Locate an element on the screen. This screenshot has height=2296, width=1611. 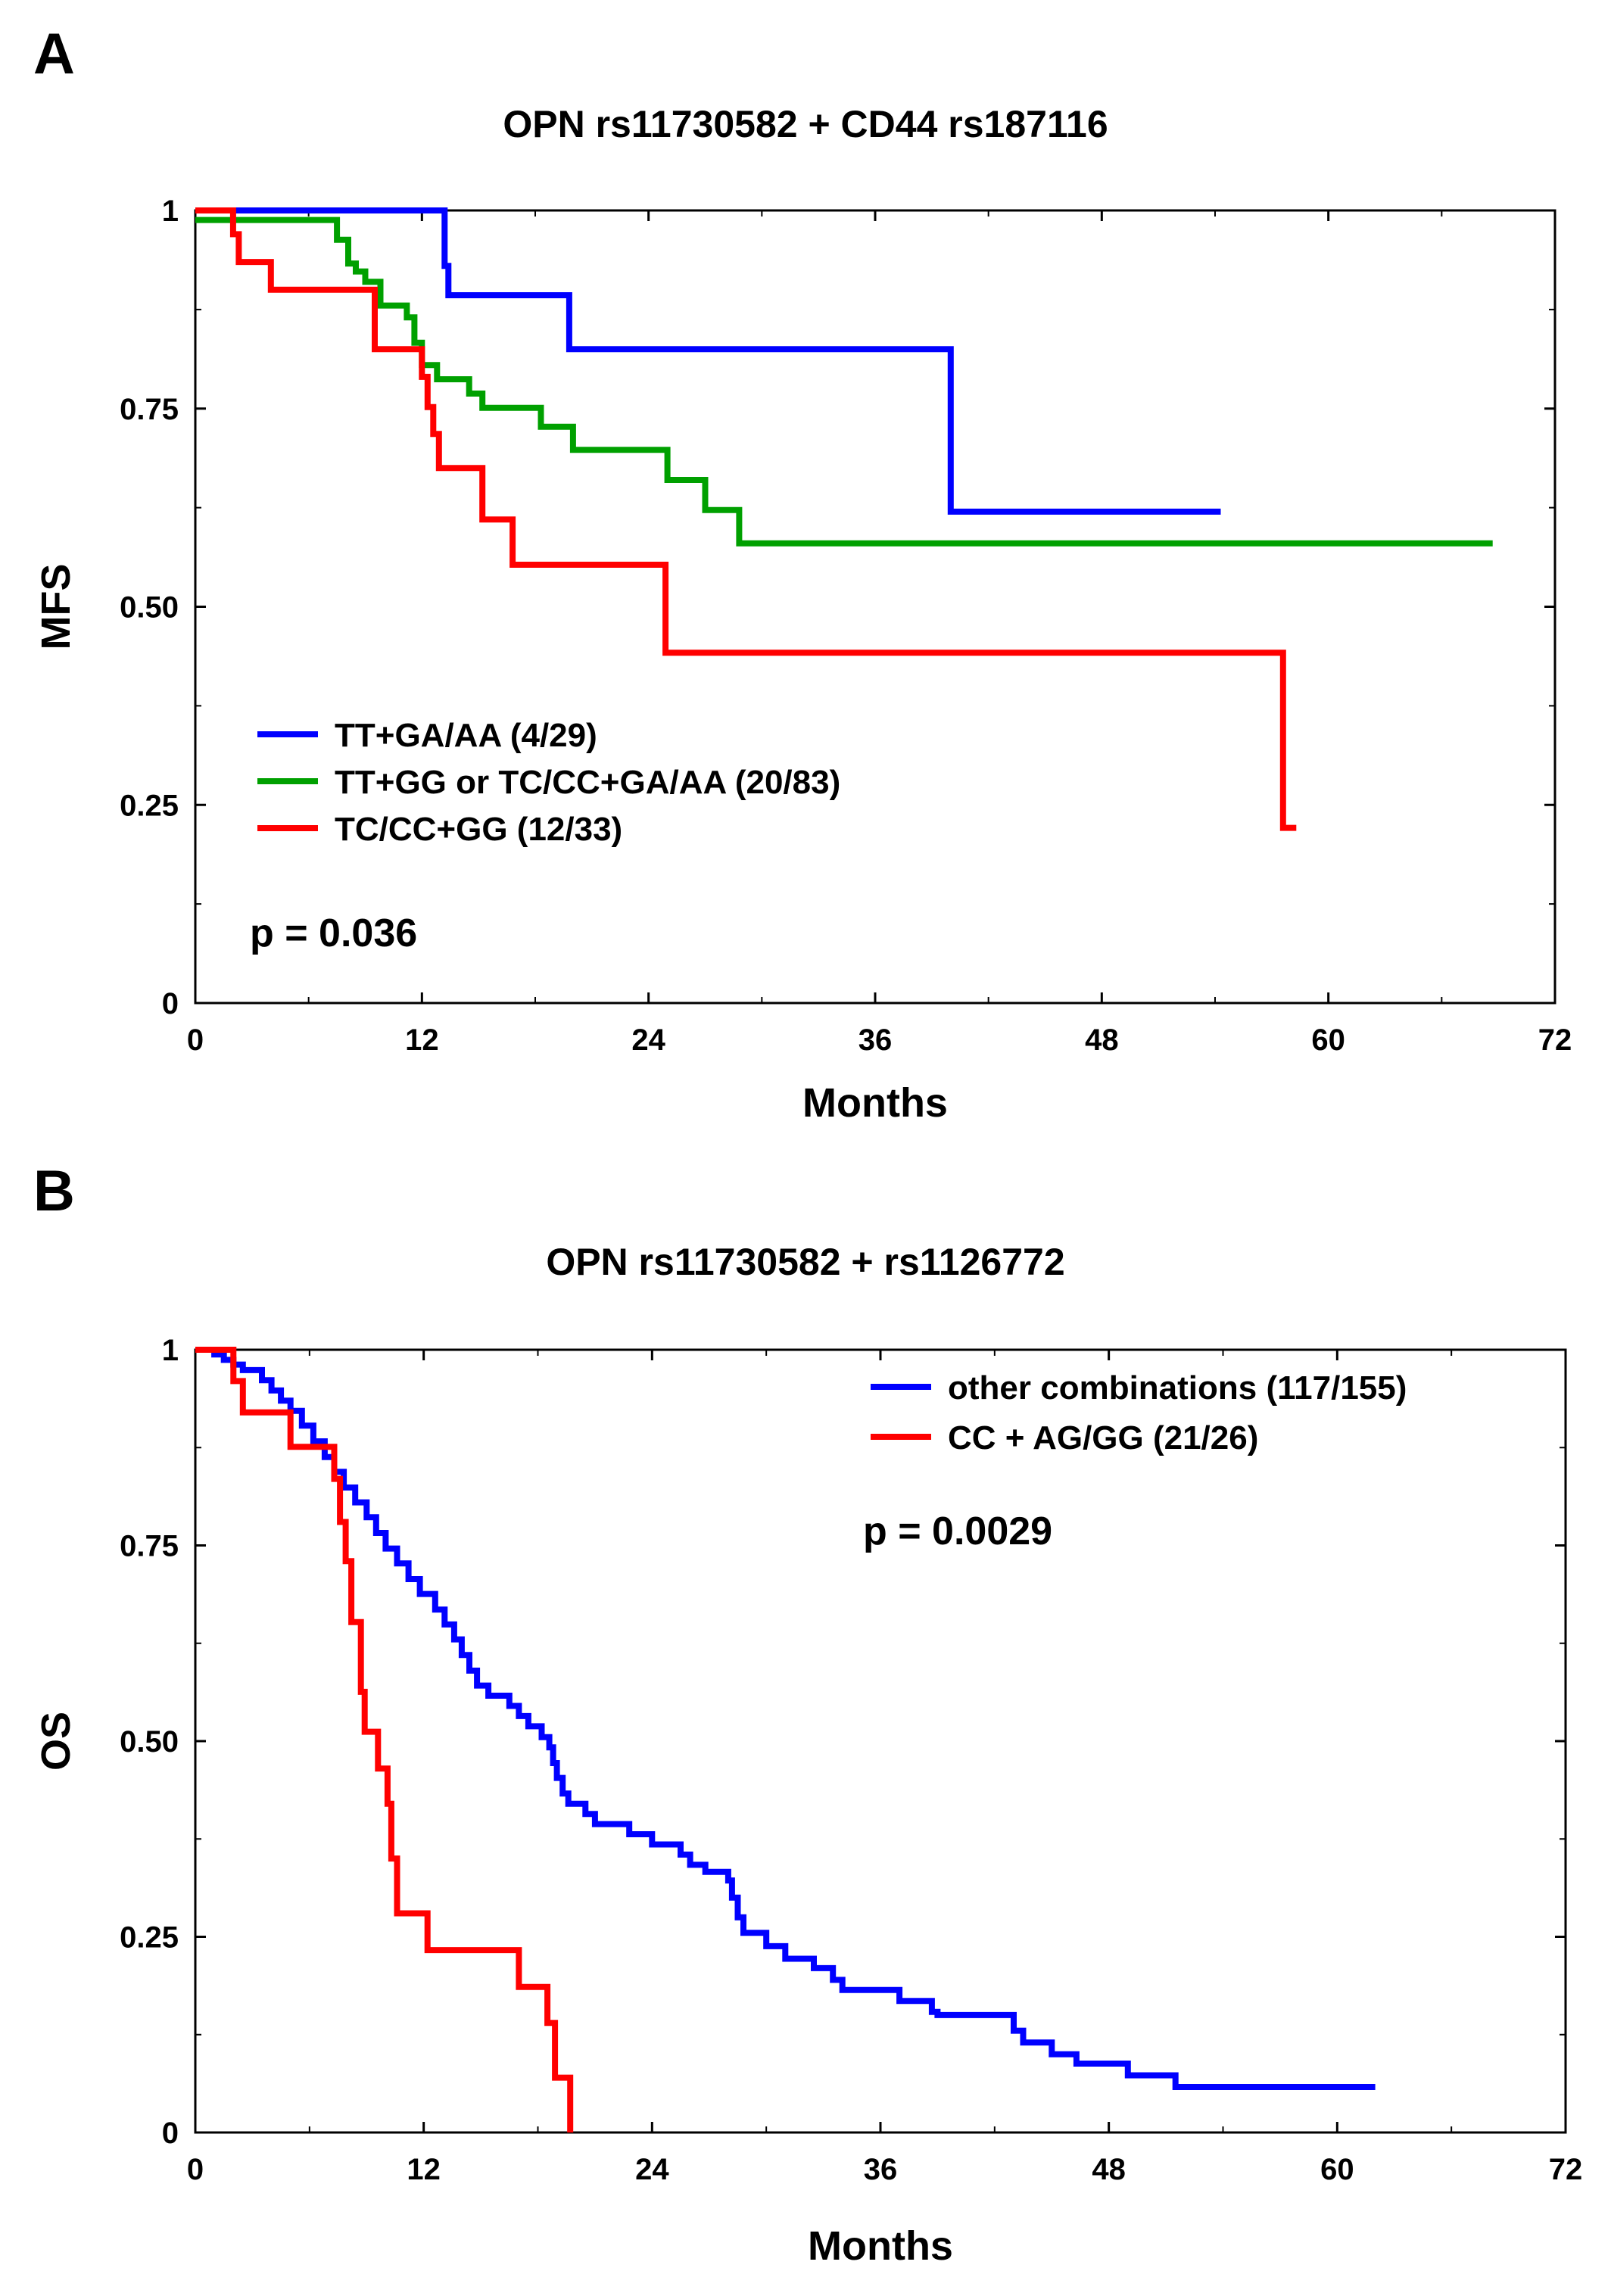
legend-label: CC + AG/GG (21/26) is located at coordinates (1103, 1437).